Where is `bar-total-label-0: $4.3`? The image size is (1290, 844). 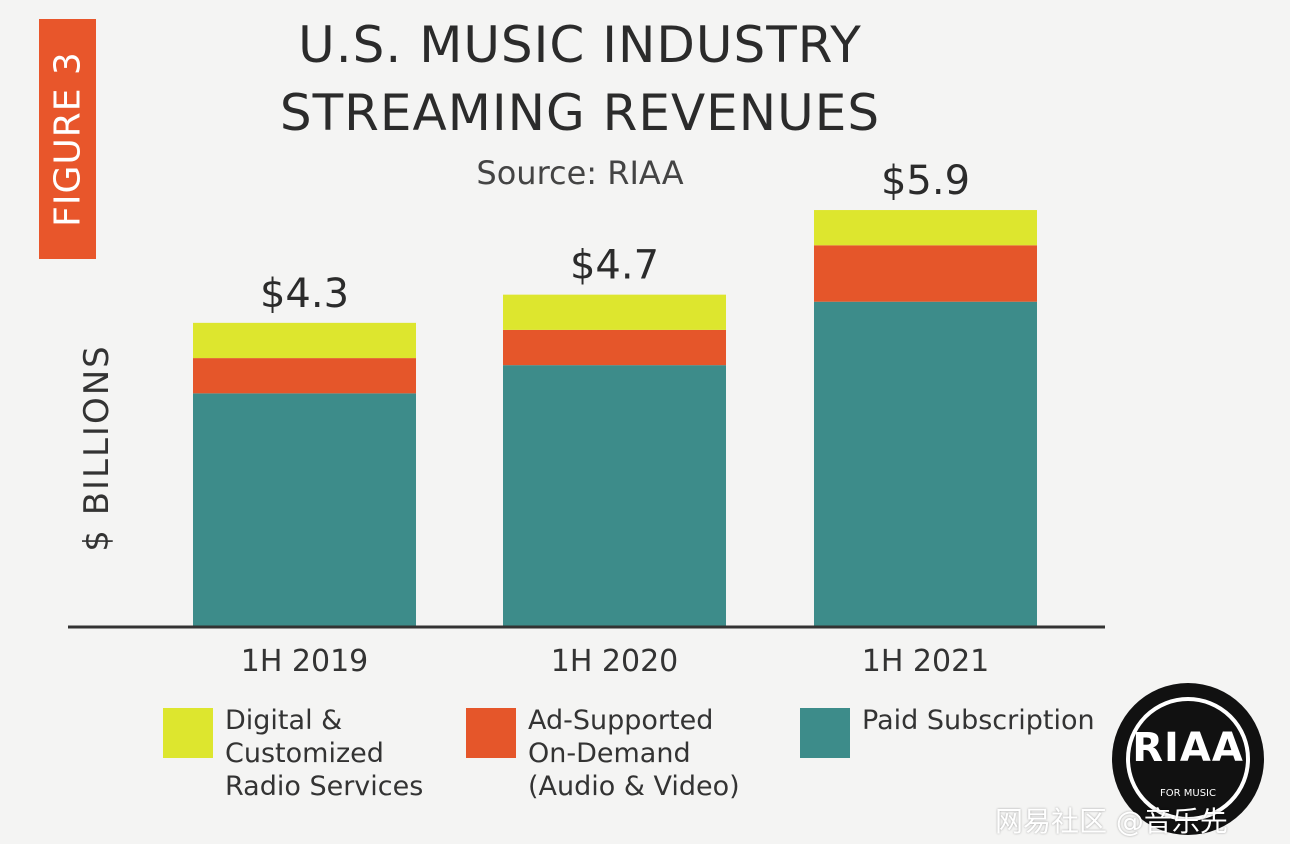 bar-total-label-0: $4.3 is located at coordinates (304, 294).